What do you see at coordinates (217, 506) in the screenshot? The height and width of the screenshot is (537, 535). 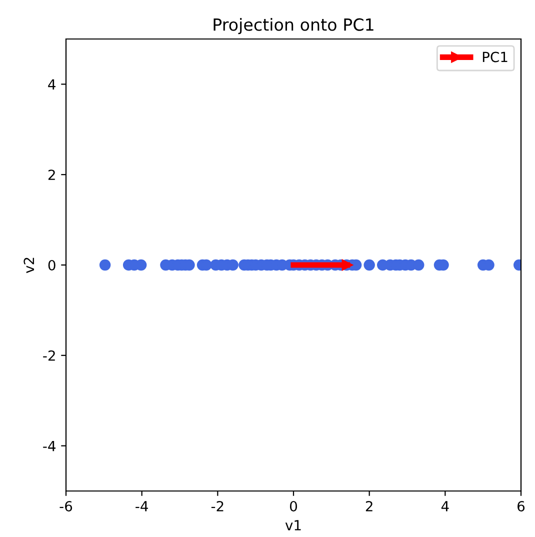 I see `x-tick-label: -2` at bounding box center [217, 506].